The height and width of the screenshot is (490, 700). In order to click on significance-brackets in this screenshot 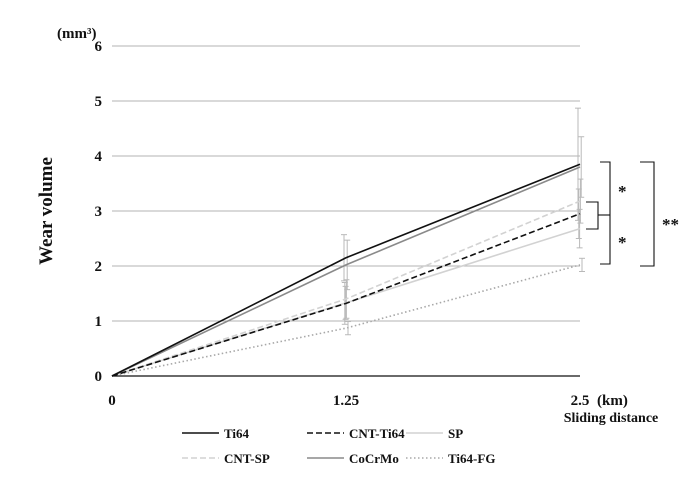, I will do `click(620, 214)`.